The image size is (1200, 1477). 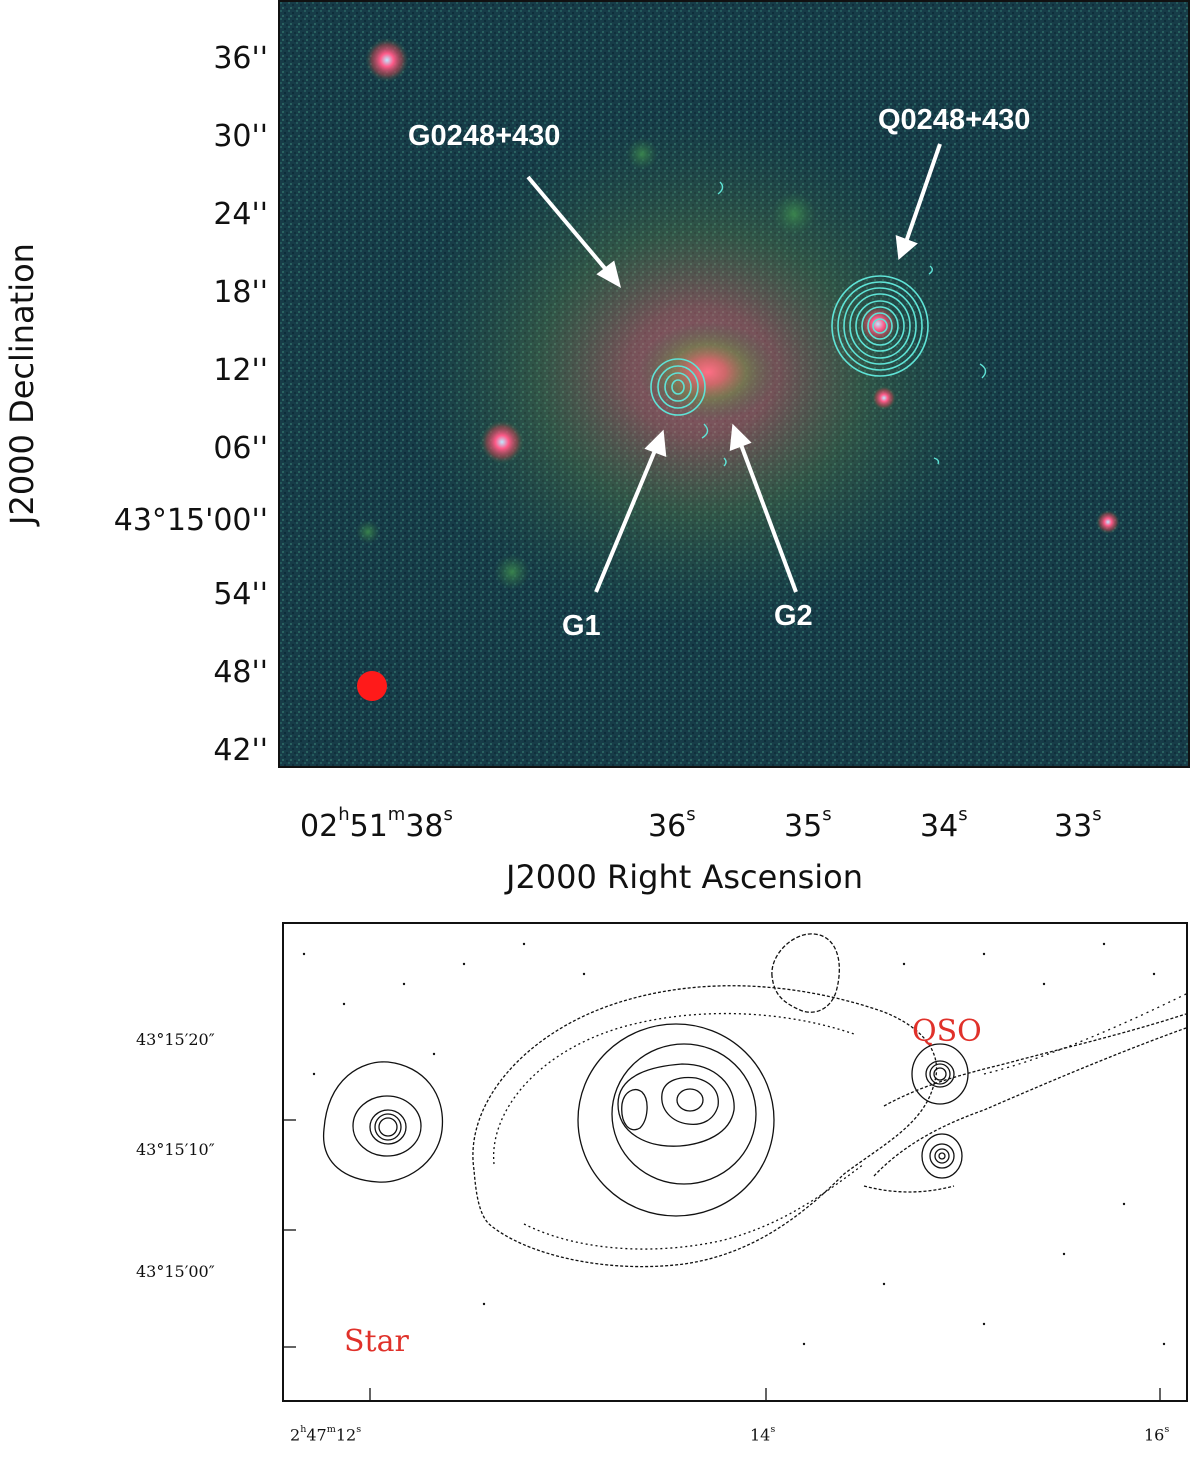 What do you see at coordinates (240, 448) in the screenshot?
I see `dec-tick-label: 06''` at bounding box center [240, 448].